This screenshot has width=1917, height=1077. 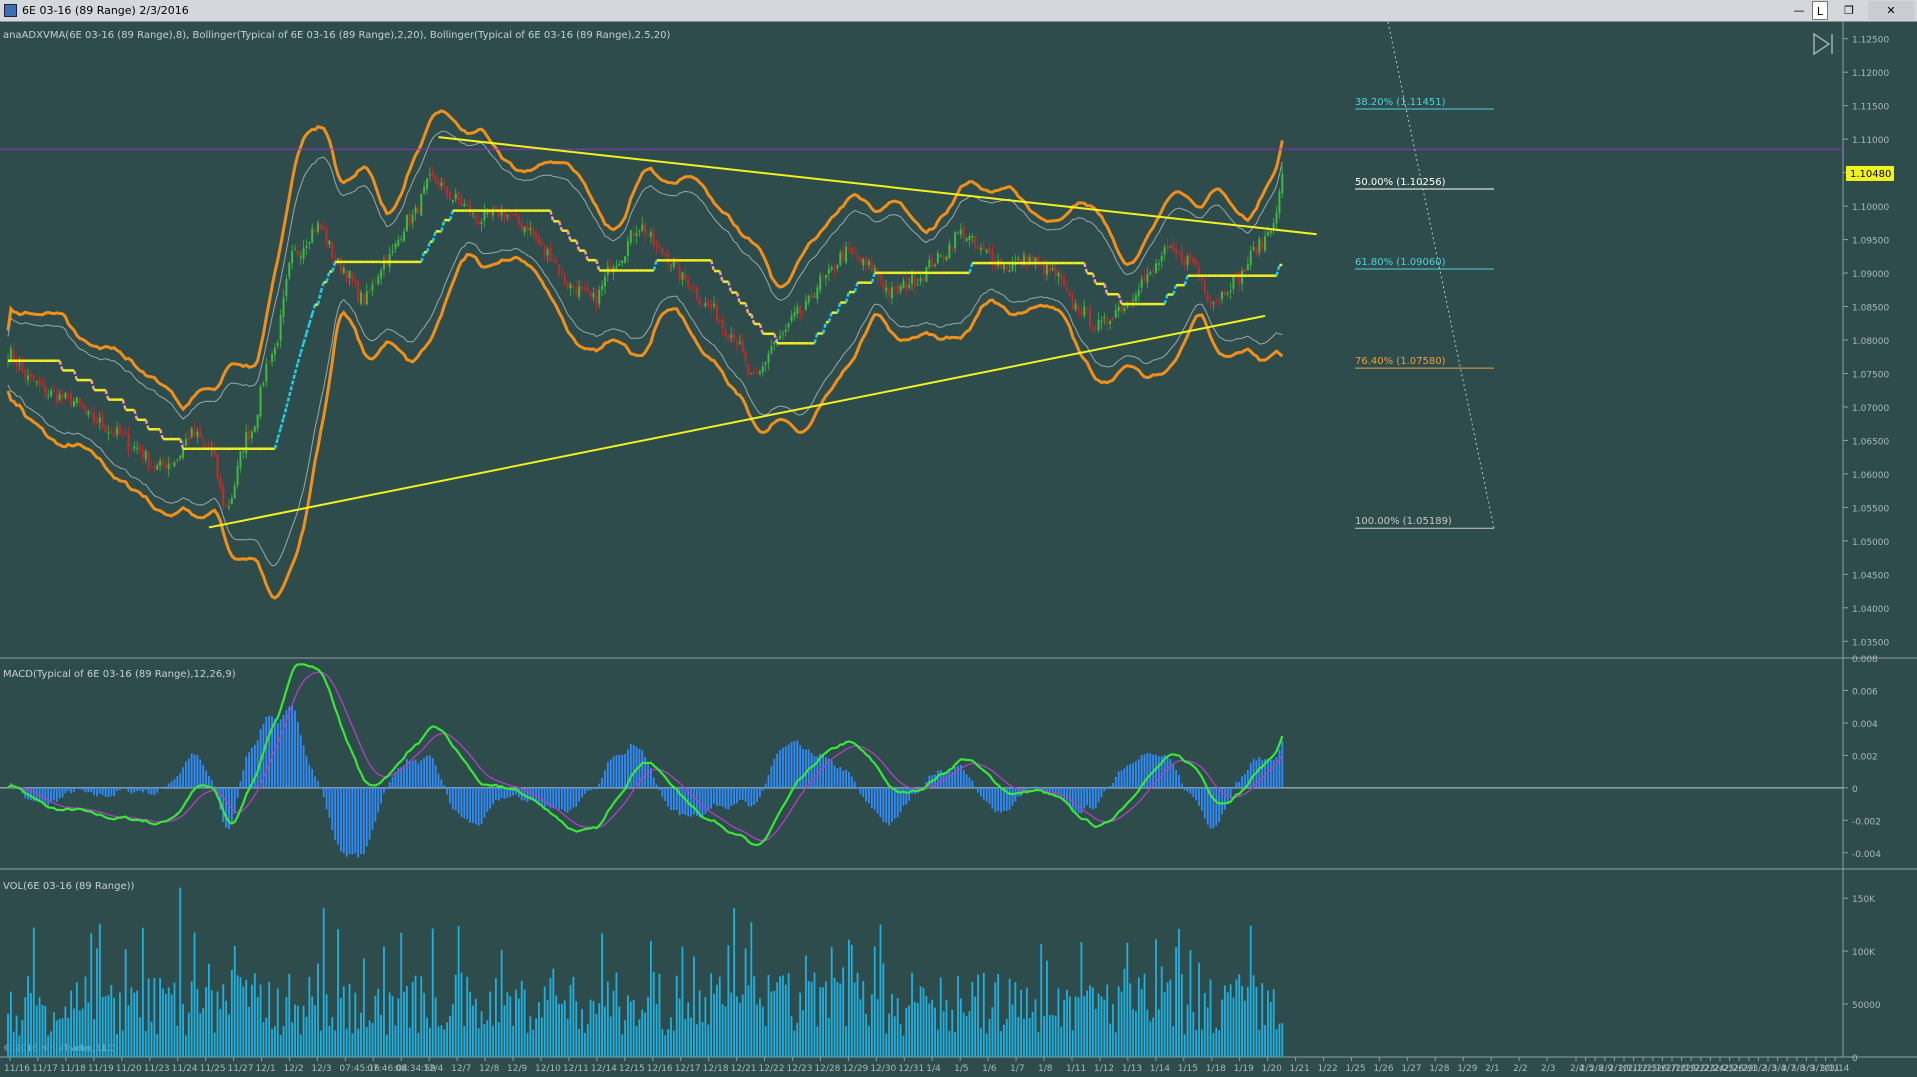 I want to click on x-axis-label: 1/18, so click(x=1216, y=1069).